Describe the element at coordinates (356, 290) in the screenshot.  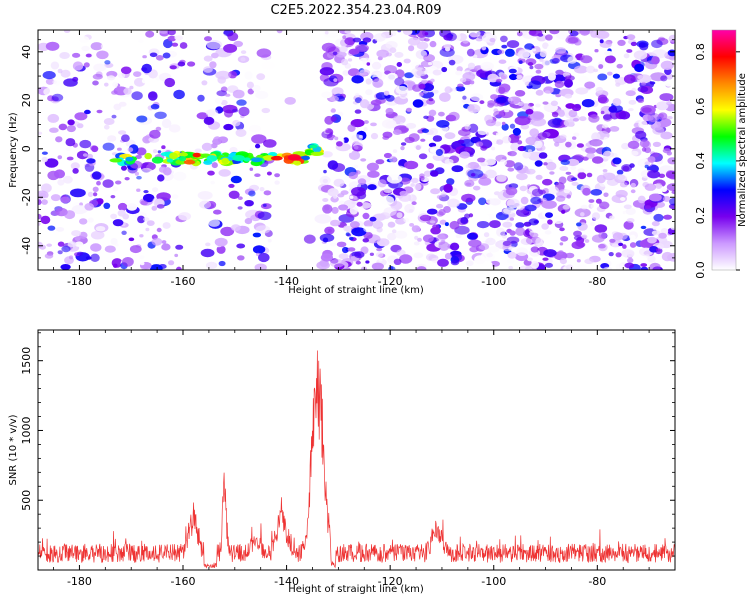
I see `heatmap-x-axis-label: Height of straight line (km)` at that location.